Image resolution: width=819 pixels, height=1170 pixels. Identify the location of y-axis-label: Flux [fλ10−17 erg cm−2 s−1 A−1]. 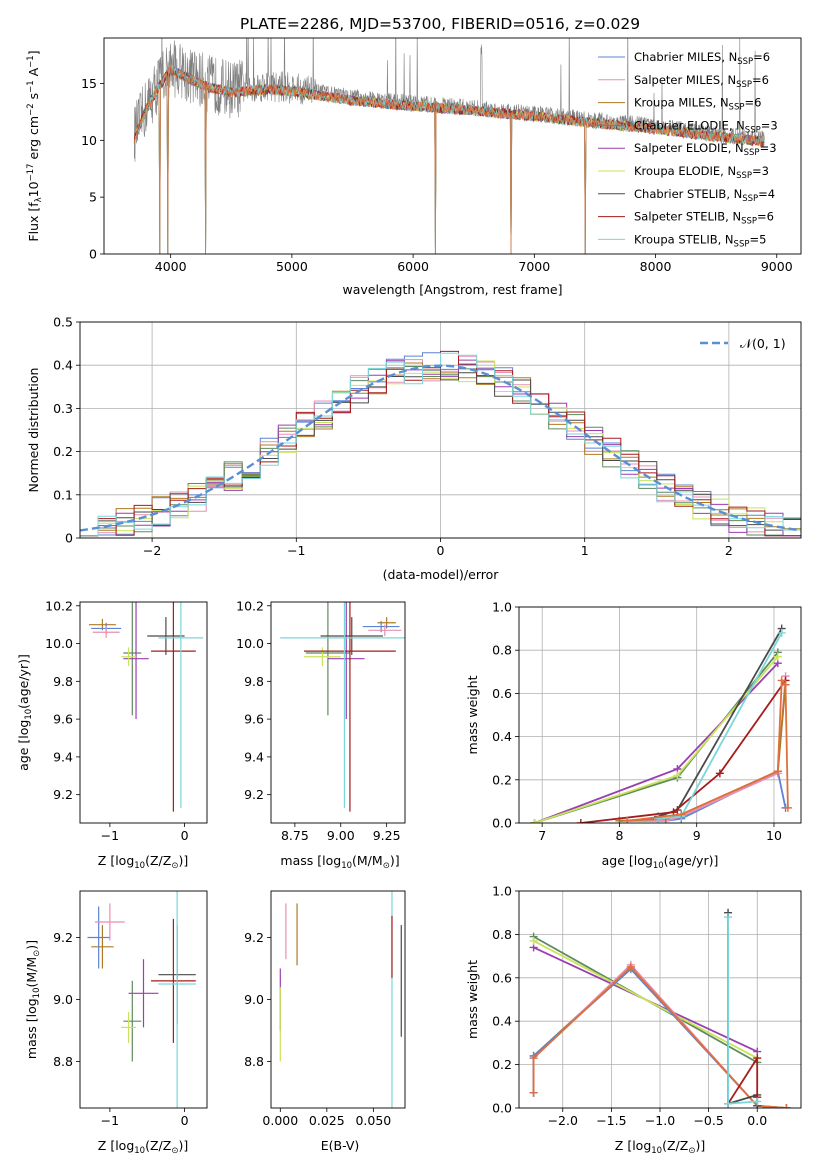
(35, 145).